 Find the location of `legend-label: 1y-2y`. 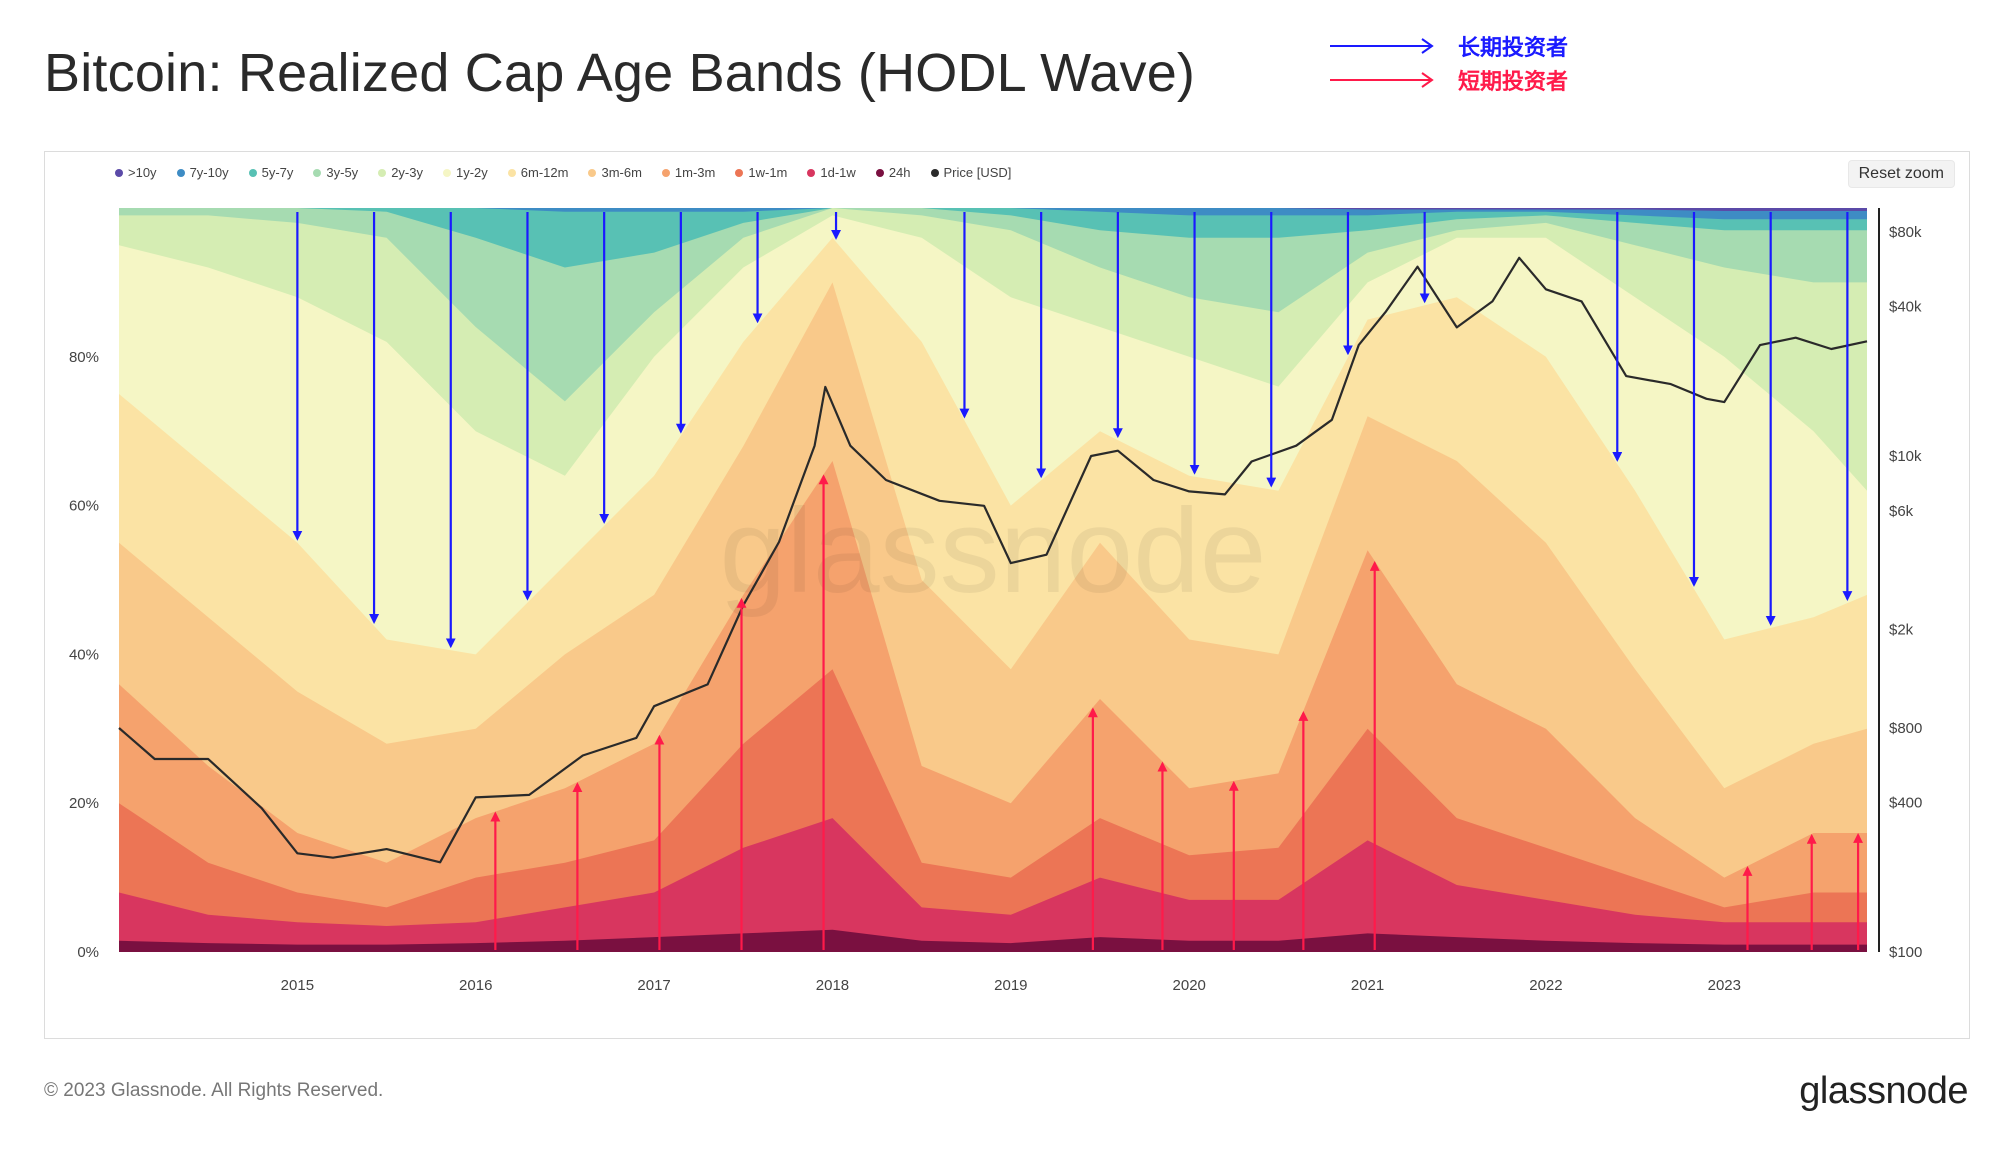

legend-label: 1y-2y is located at coordinates (471, 172).